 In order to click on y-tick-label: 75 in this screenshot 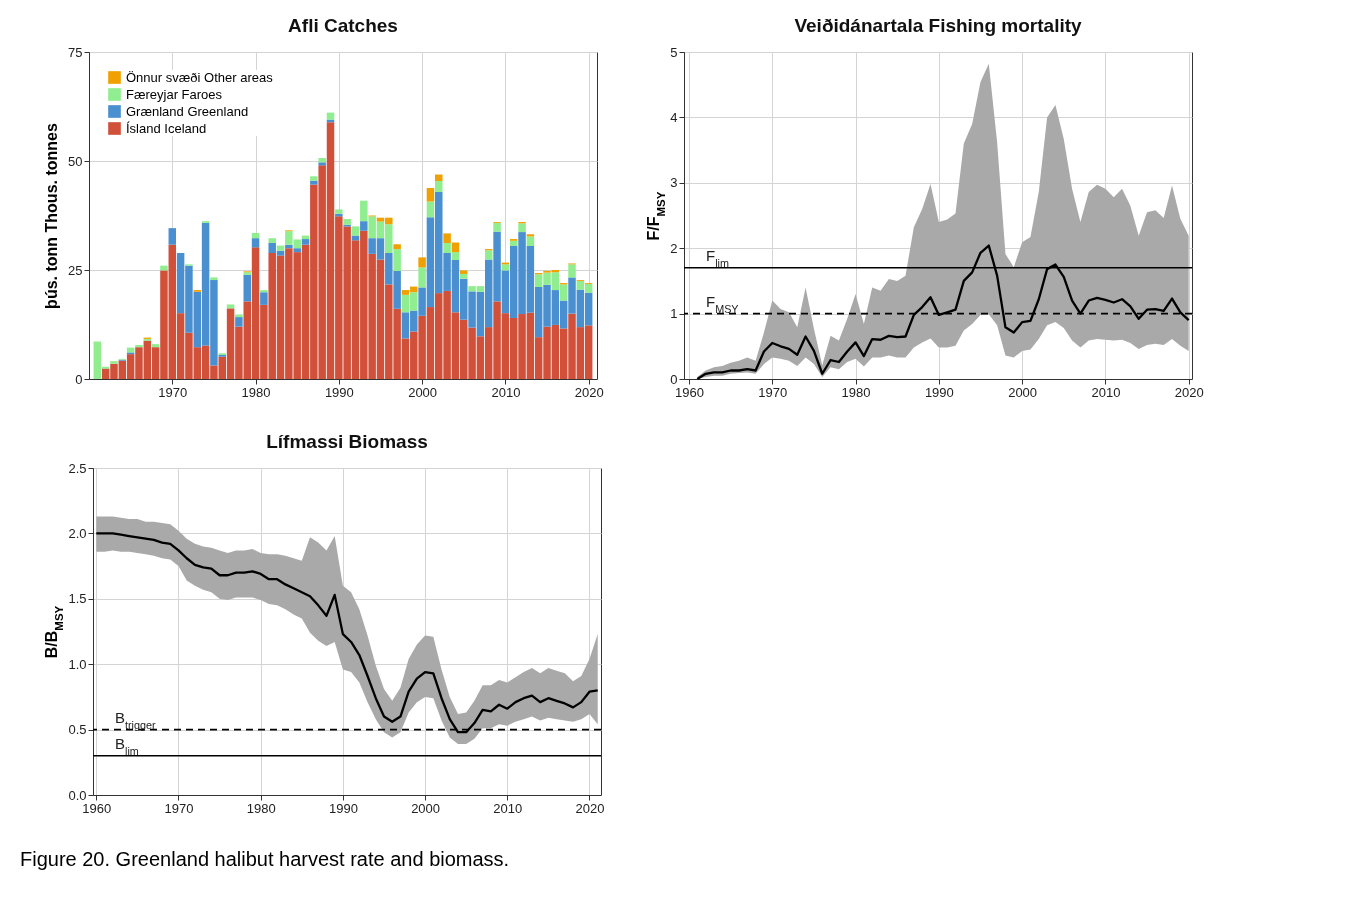, I will do `click(75, 52)`.